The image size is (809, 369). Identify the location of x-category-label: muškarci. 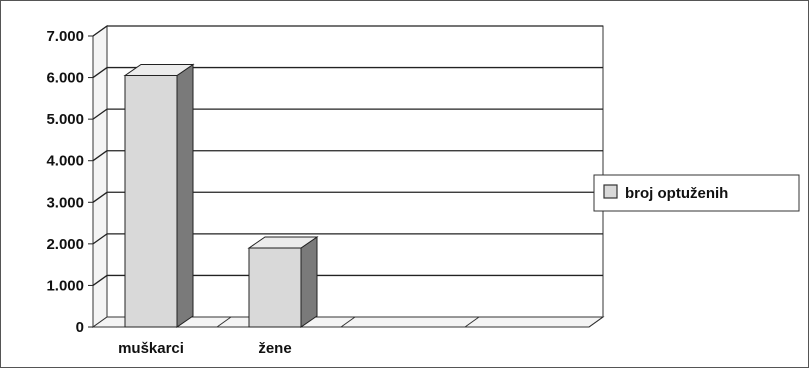
(151, 348).